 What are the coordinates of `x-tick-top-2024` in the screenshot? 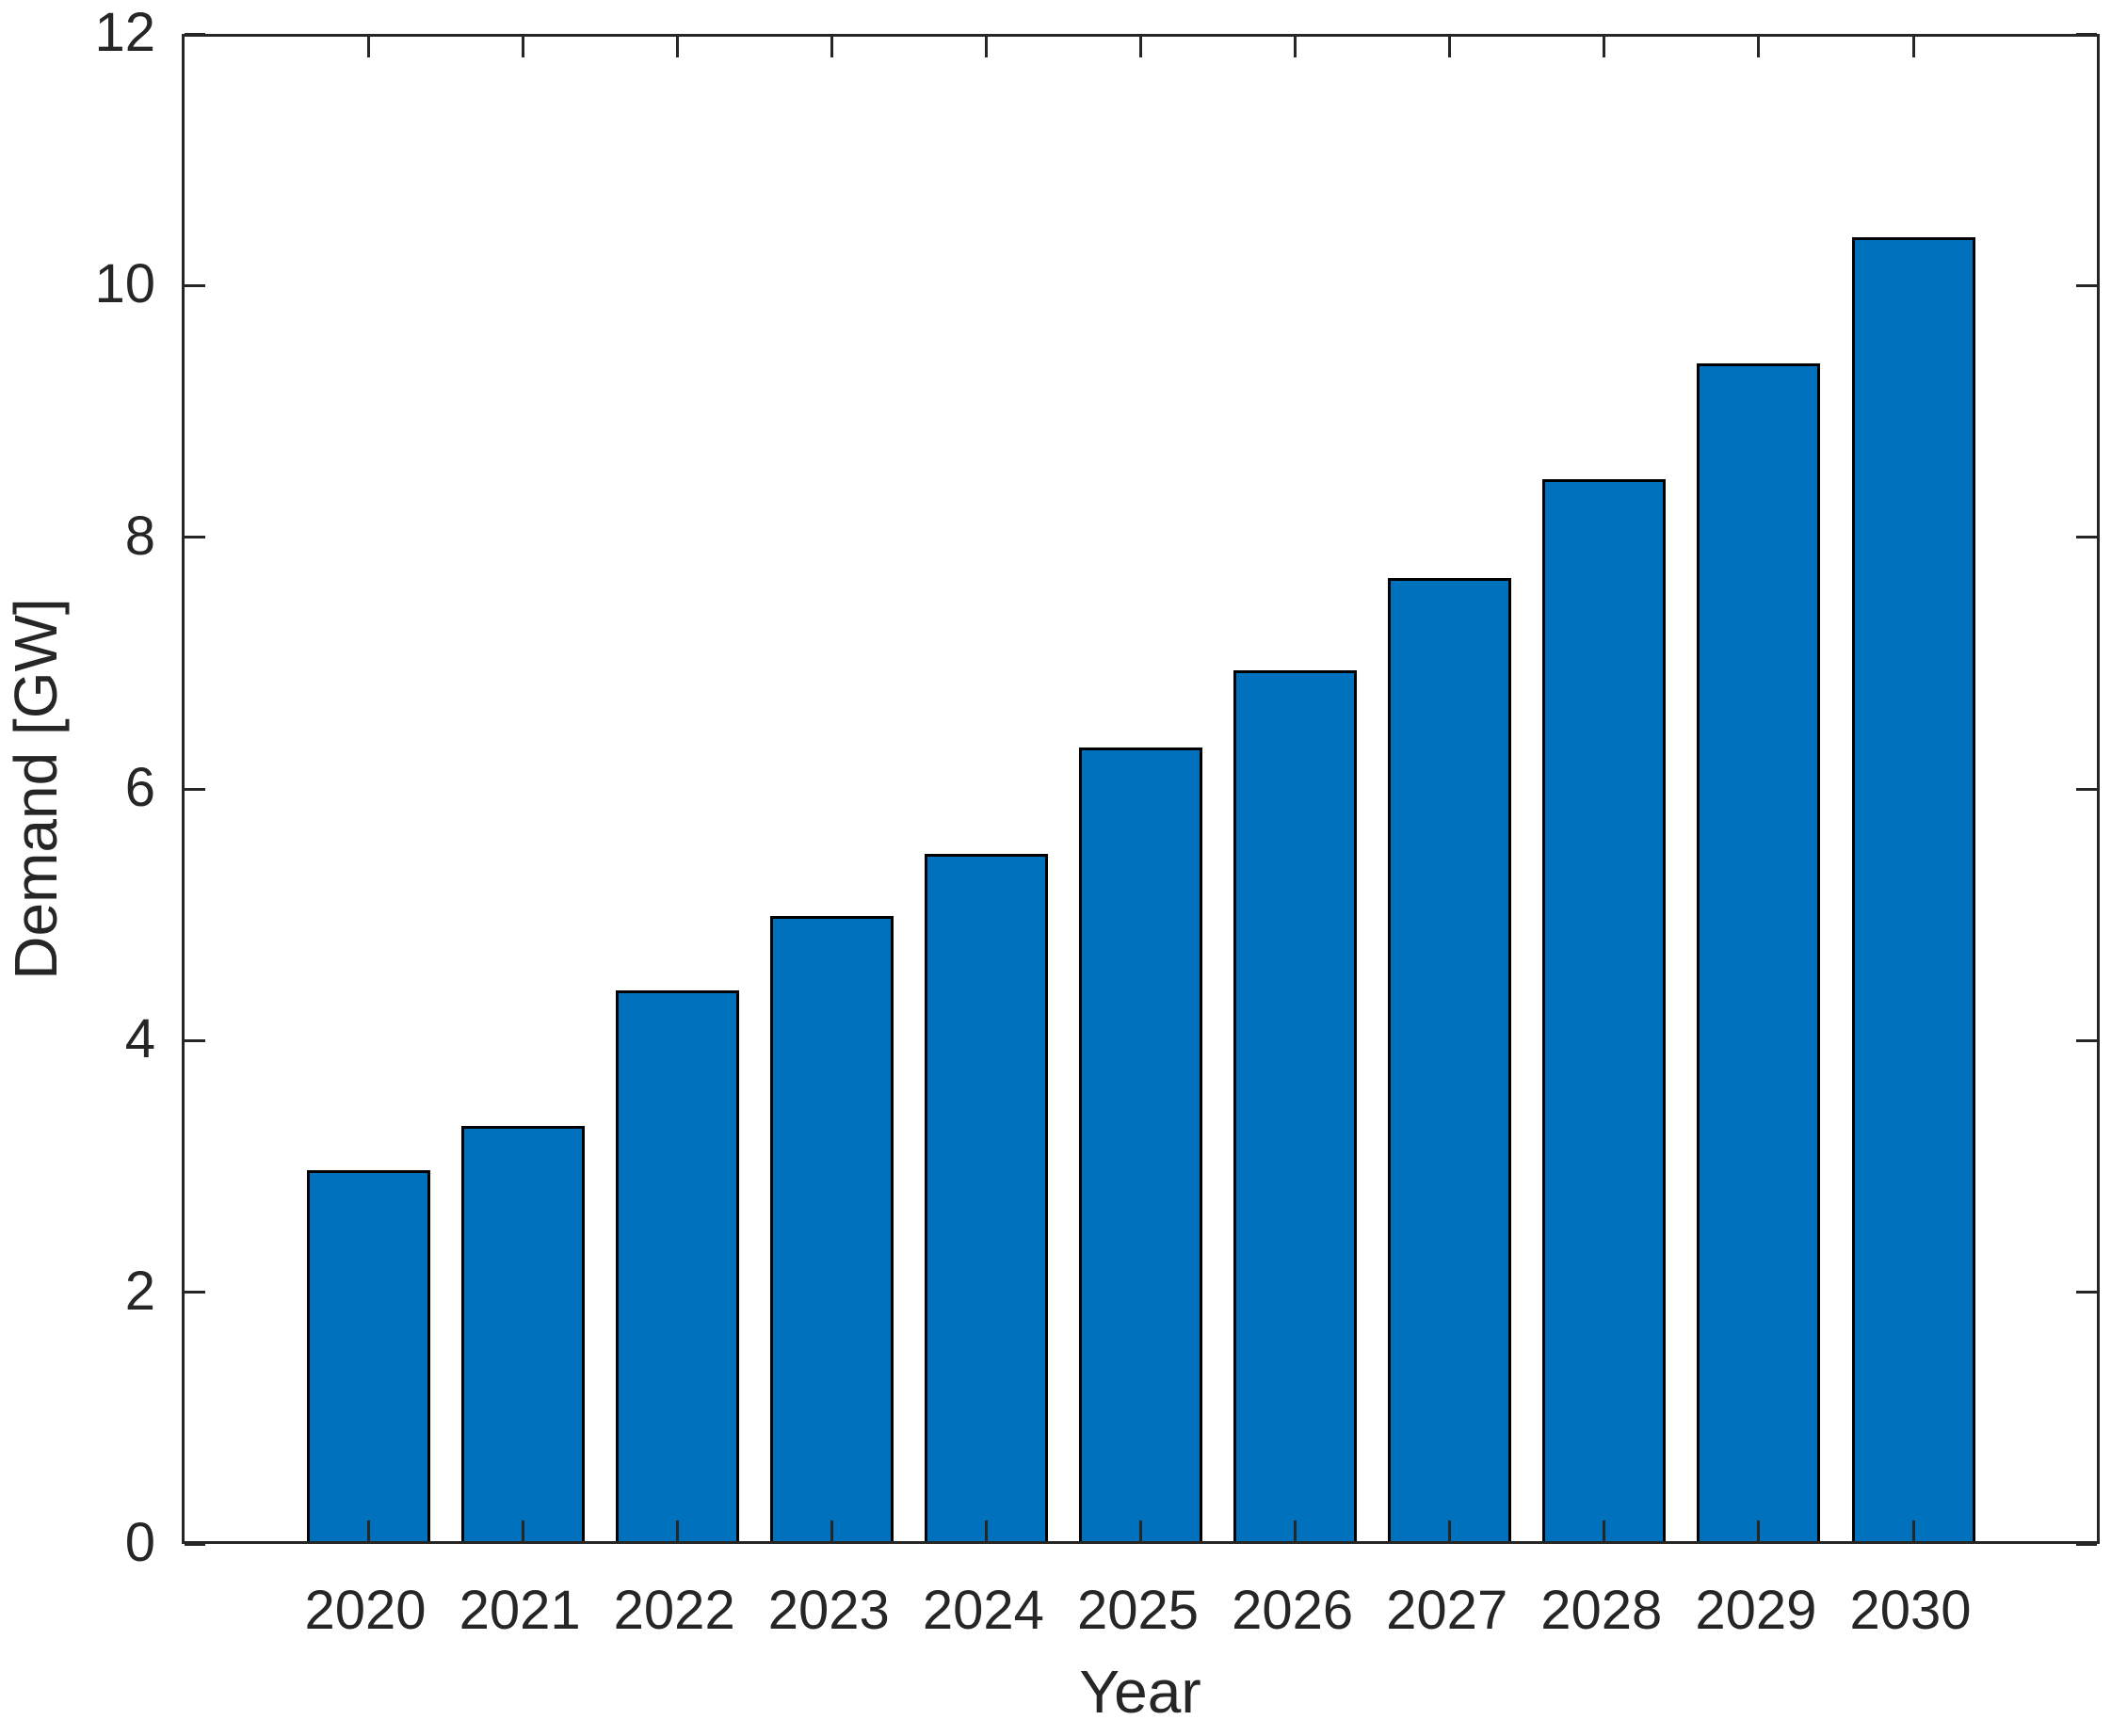 It's located at (986, 47).